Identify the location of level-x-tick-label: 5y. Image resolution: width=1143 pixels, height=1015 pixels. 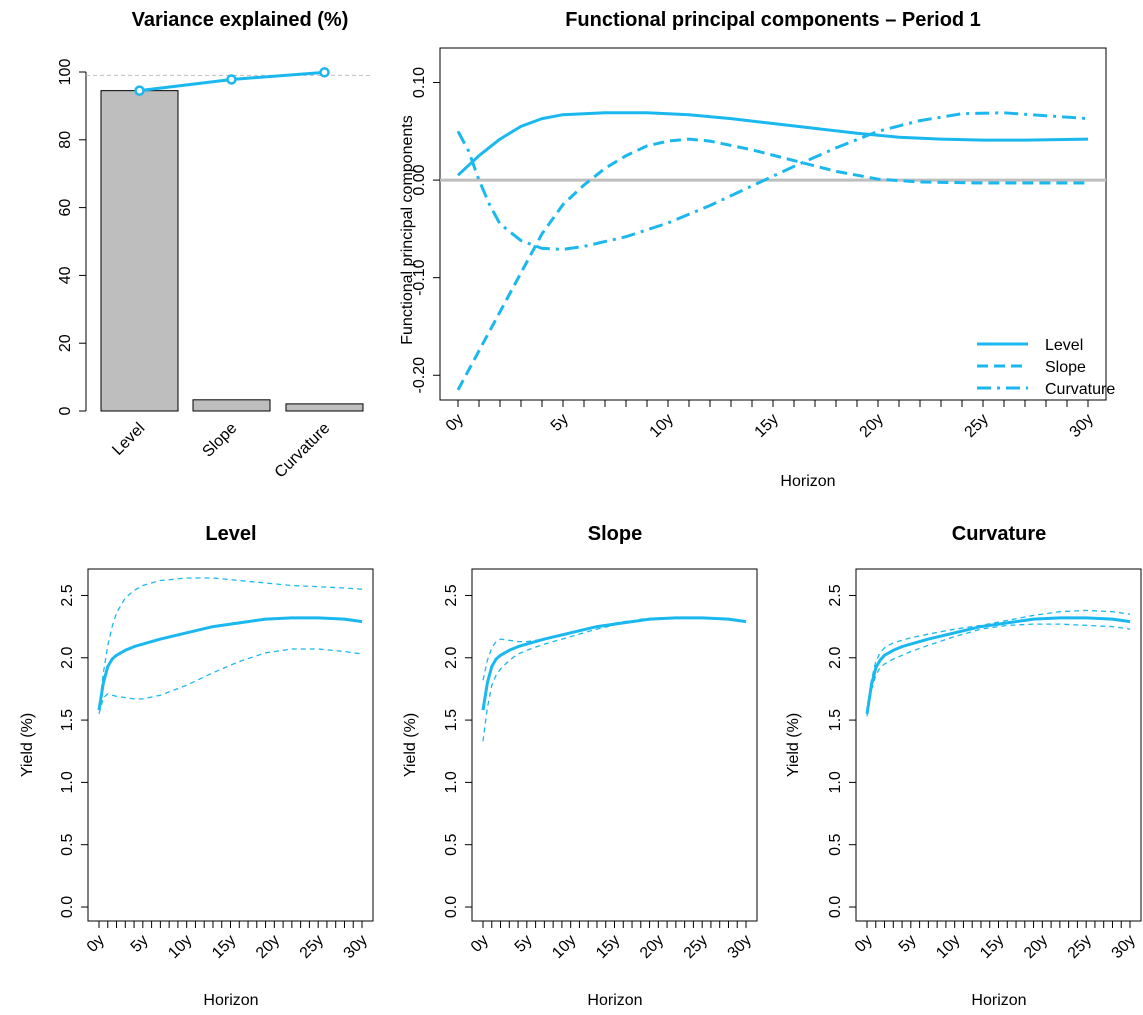
(140, 944).